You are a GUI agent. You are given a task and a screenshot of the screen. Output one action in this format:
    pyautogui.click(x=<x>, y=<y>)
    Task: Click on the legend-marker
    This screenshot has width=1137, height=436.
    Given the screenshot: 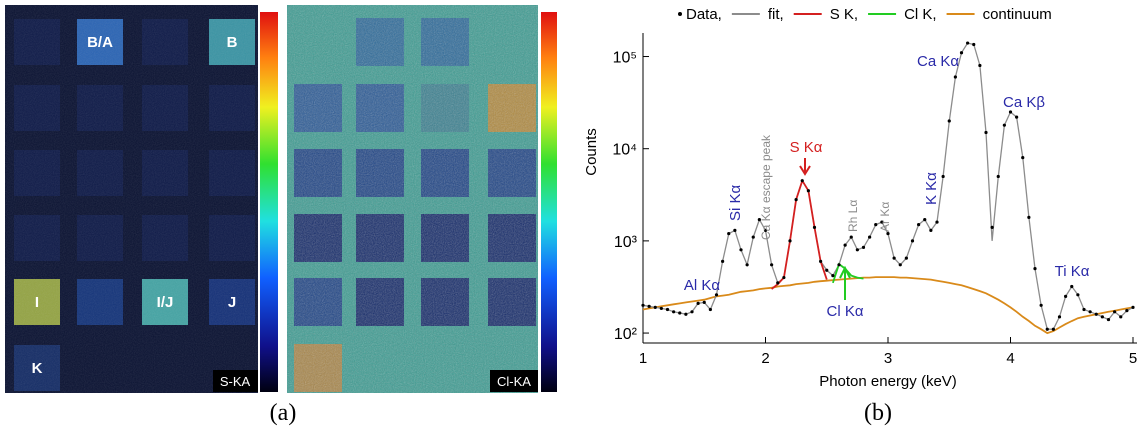 What is the action you would take?
    pyautogui.click(x=680, y=14)
    